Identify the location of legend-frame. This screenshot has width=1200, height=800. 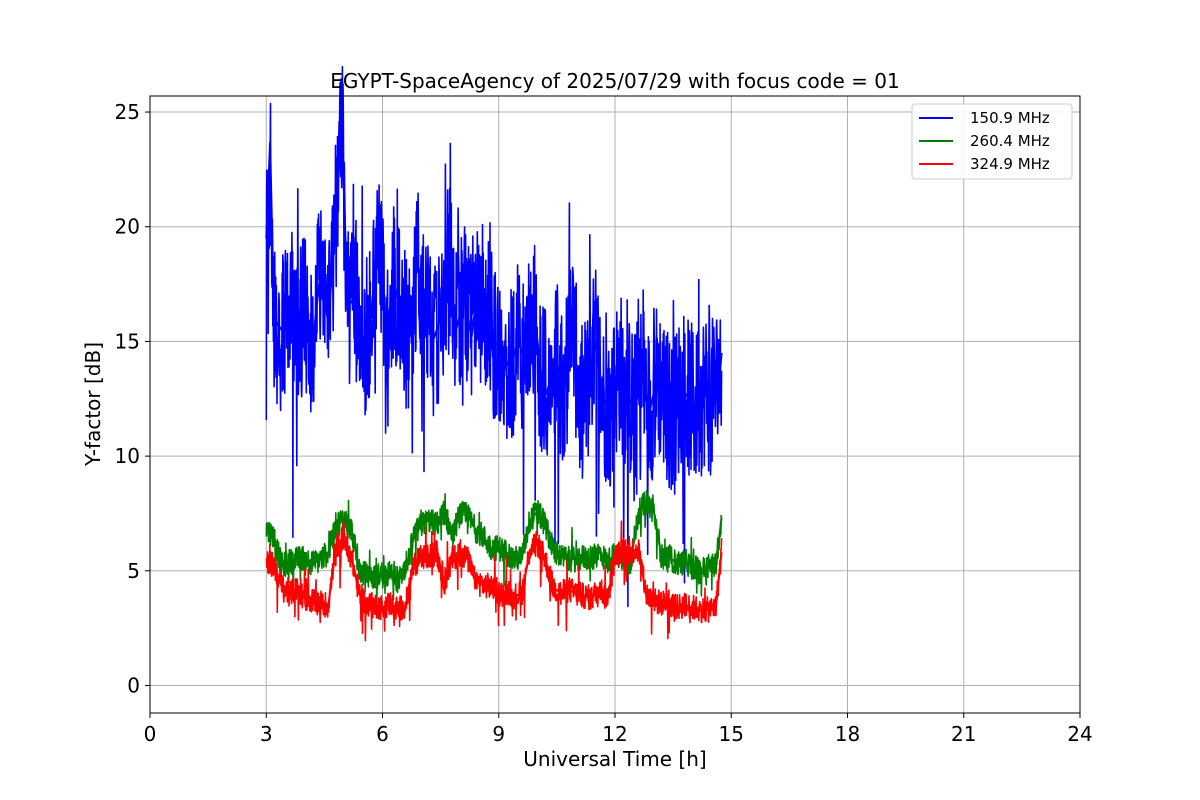
(992, 141).